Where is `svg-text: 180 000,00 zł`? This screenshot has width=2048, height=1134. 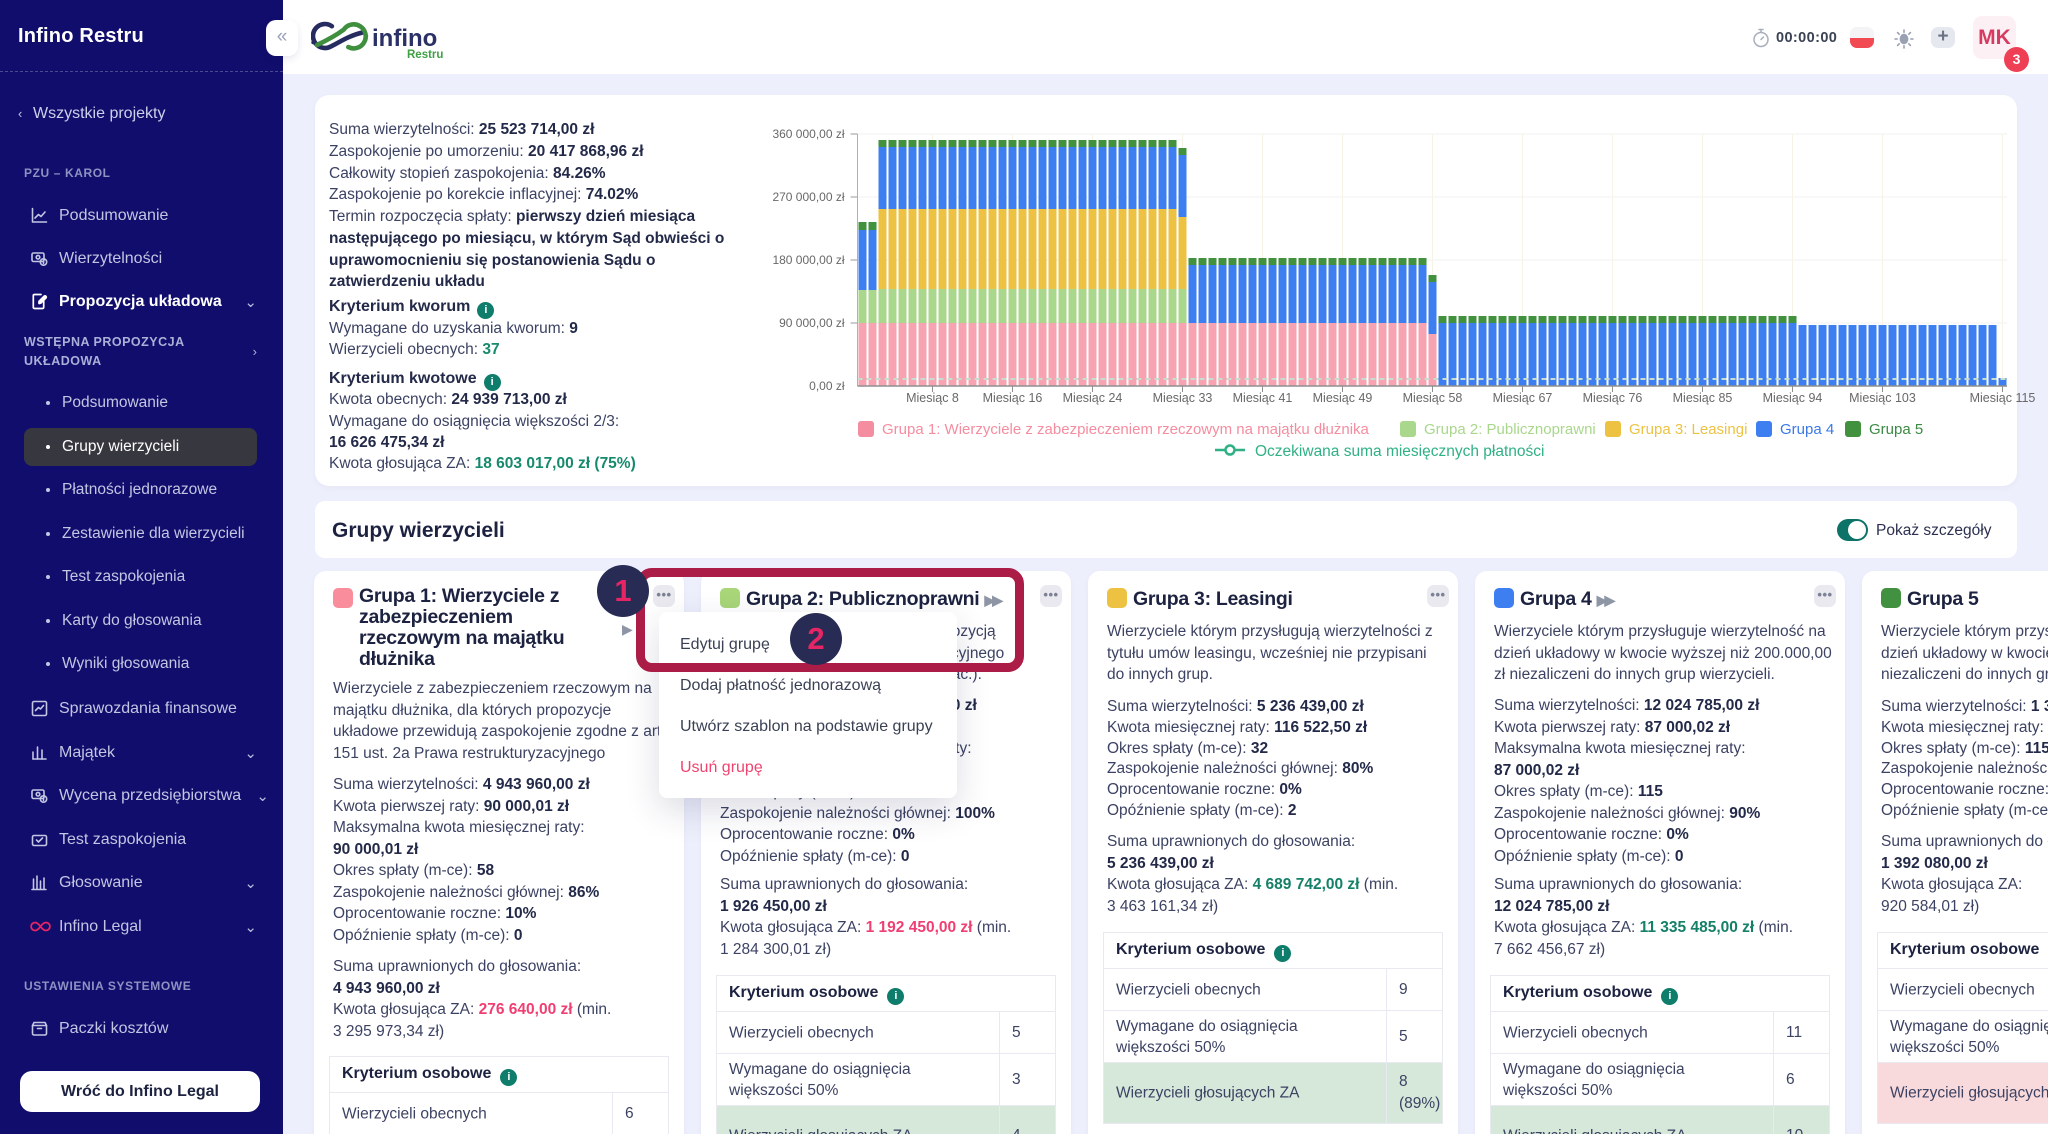 svg-text: 180 000,00 zł is located at coordinates (808, 260).